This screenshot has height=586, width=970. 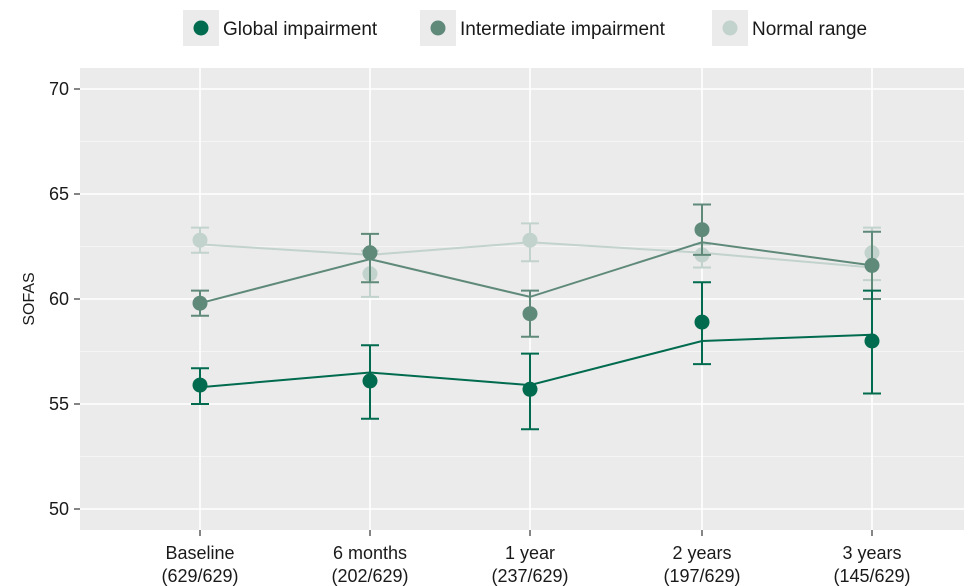 I want to click on y-tick-label: 70, so click(x=59, y=89).